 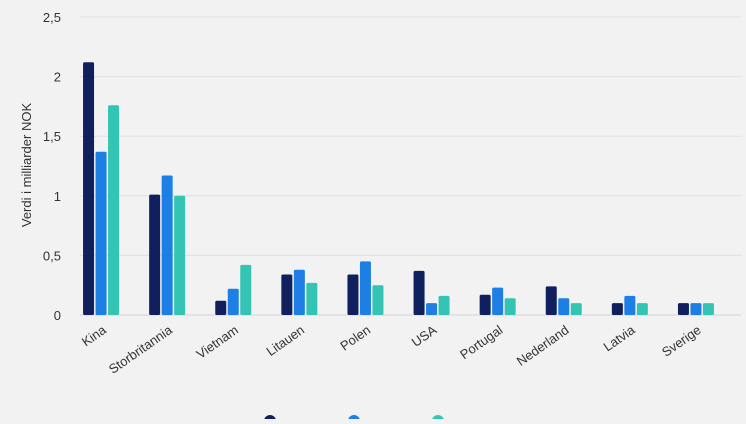 What do you see at coordinates (94, 336) in the screenshot?
I see `x-tick-label: Kina` at bounding box center [94, 336].